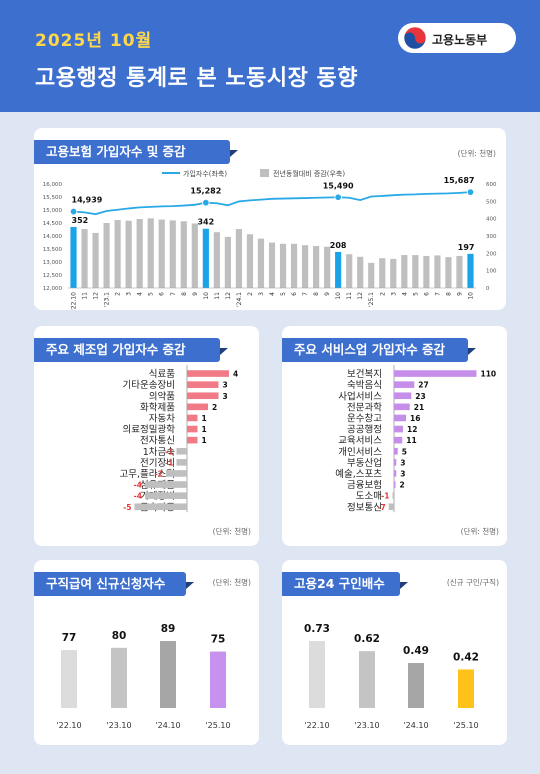  Describe the element at coordinates (235, 374) in the screenshot. I see `value-label: 4` at that location.